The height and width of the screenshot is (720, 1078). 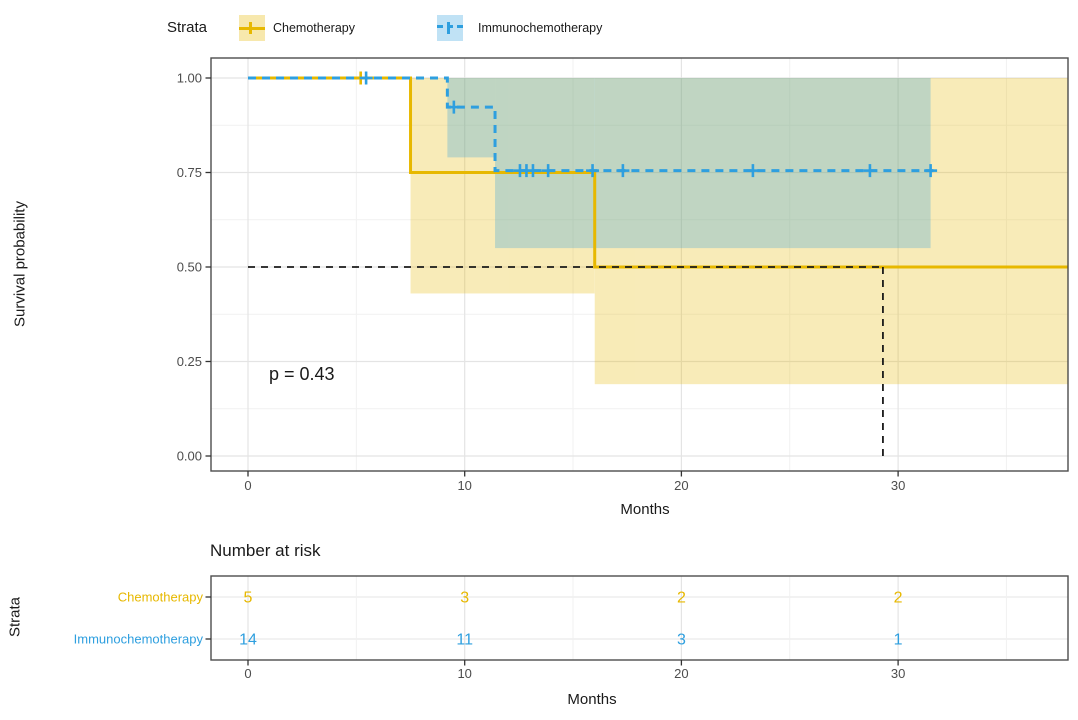 I want to click on risk-count-value: 11, so click(x=464, y=640).